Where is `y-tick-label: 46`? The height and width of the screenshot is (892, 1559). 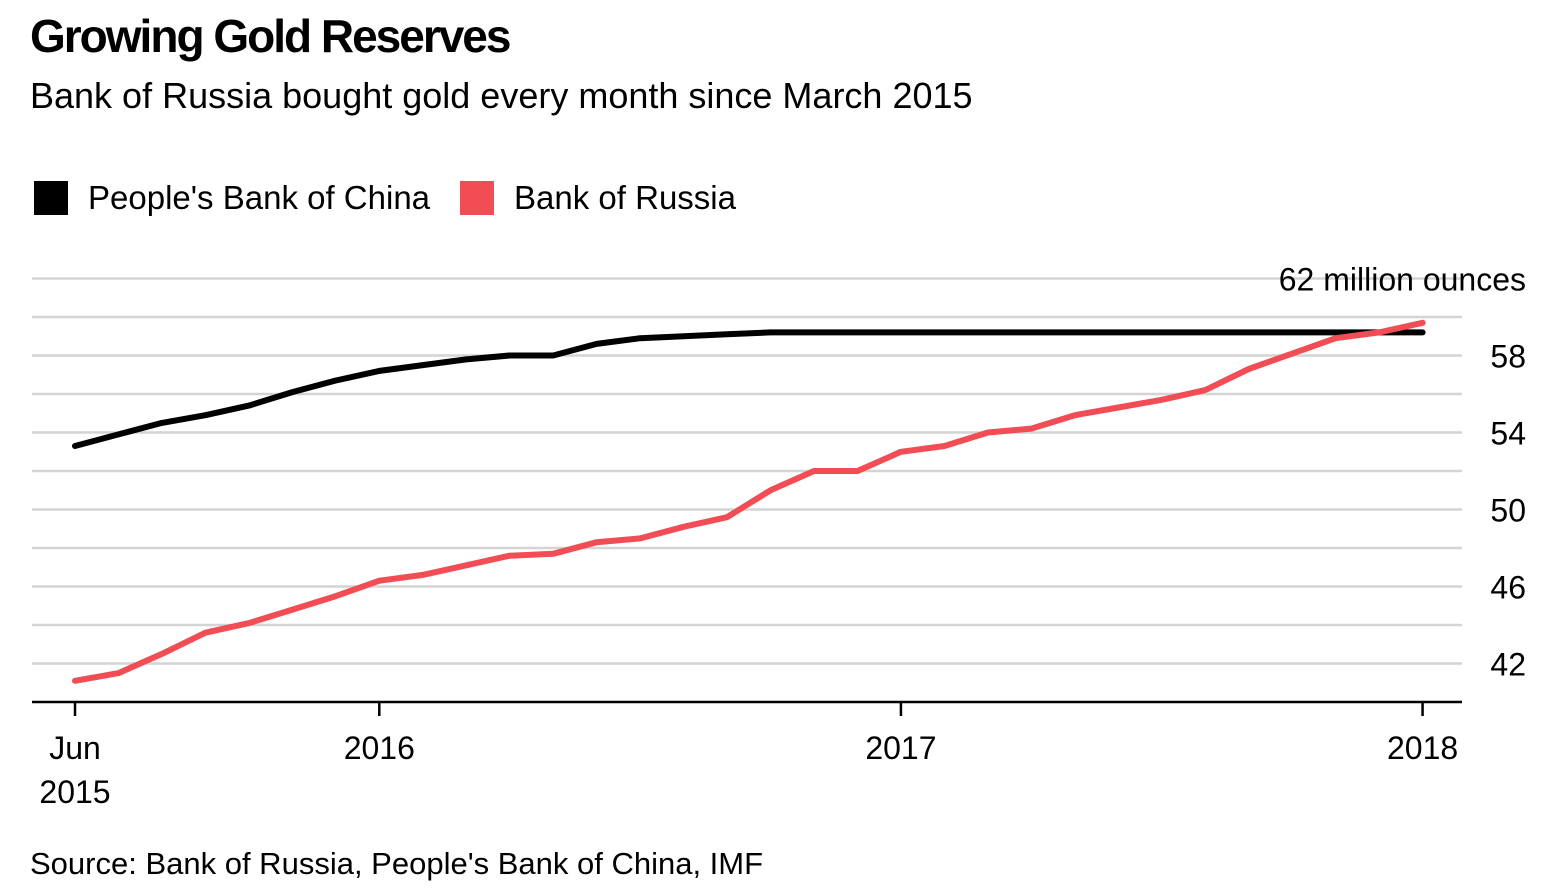
y-tick-label: 46 is located at coordinates (1508, 588).